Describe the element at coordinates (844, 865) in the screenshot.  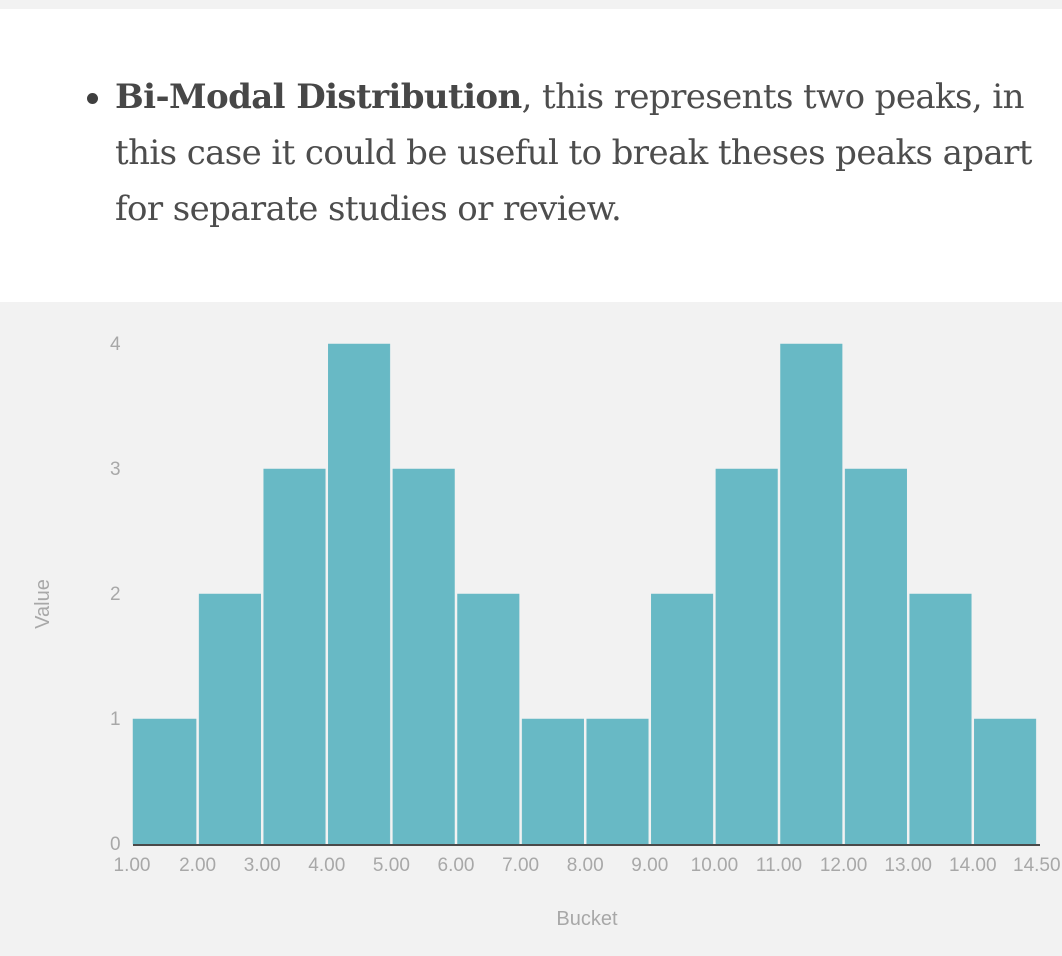
I see `x-tick-label: 12.00` at that location.